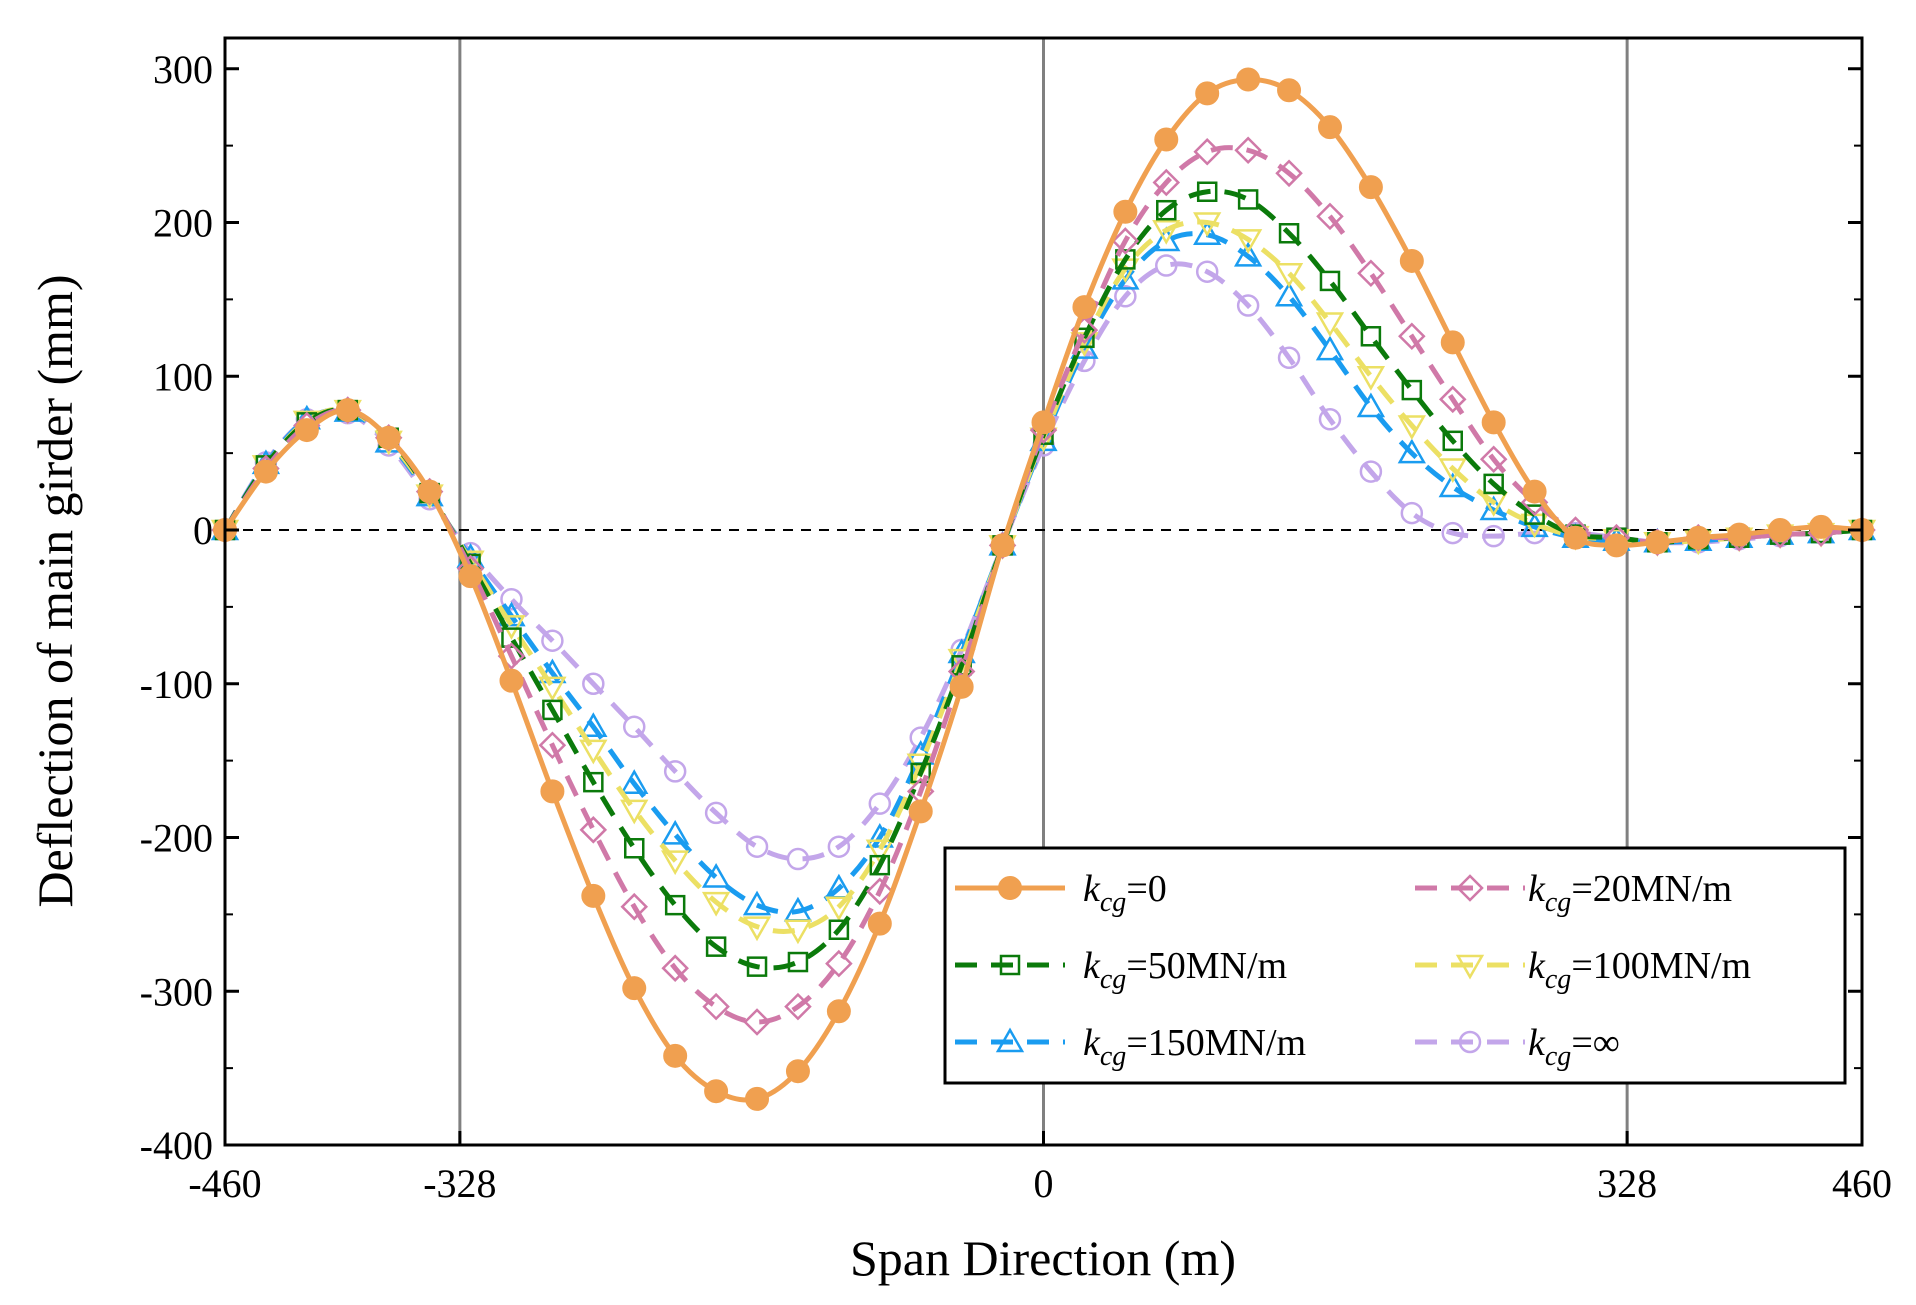 This screenshot has height=1305, width=1916. Describe the element at coordinates (1043, 1258) in the screenshot. I see `x-axis-title: Span Direction (m)` at that location.